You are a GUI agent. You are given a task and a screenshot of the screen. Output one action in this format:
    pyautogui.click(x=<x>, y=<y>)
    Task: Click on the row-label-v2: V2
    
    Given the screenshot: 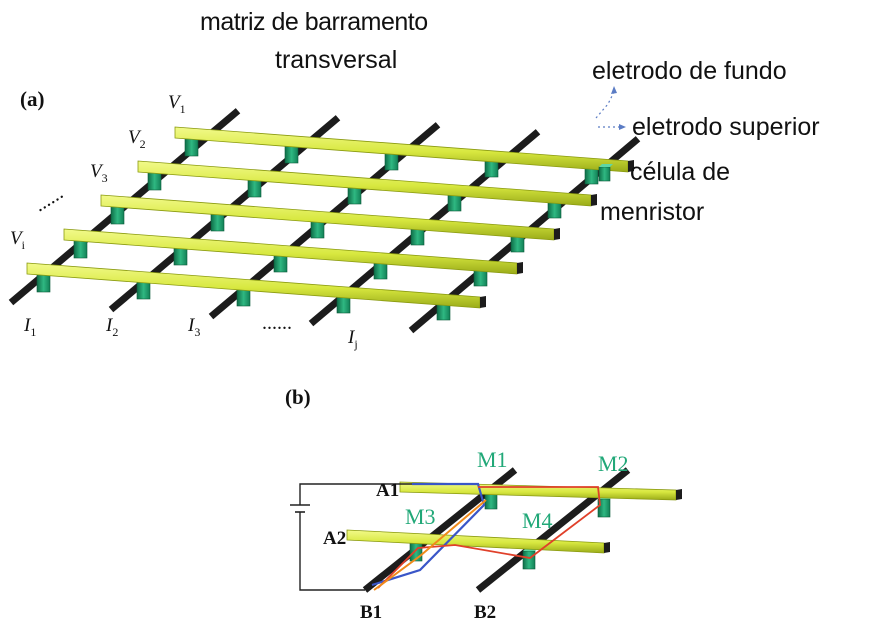 What is the action you would take?
    pyautogui.click(x=137, y=139)
    